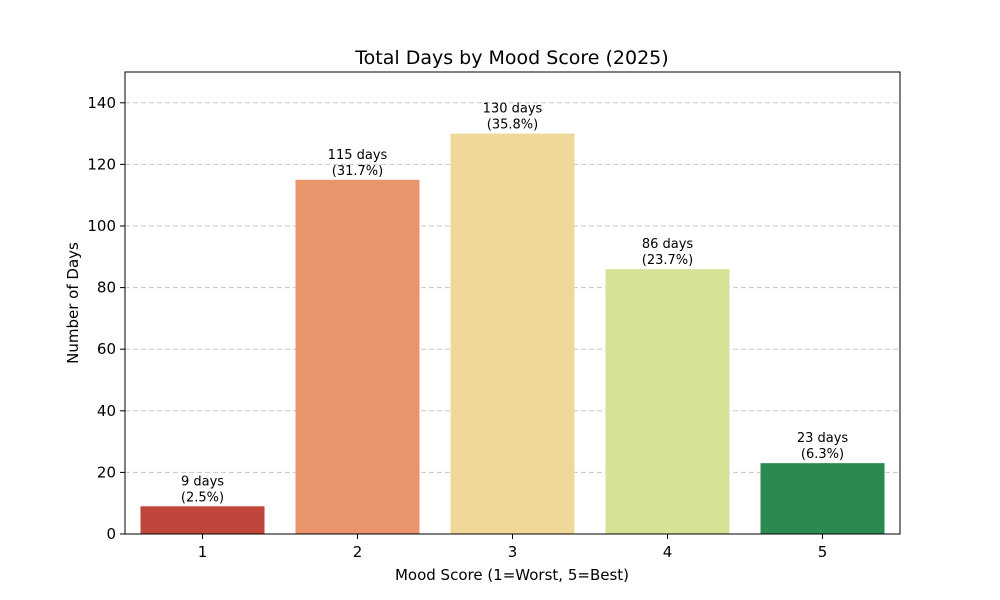 The image size is (1000, 600). What do you see at coordinates (106, 472) in the screenshot?
I see `y-tick-label: 20` at bounding box center [106, 472].